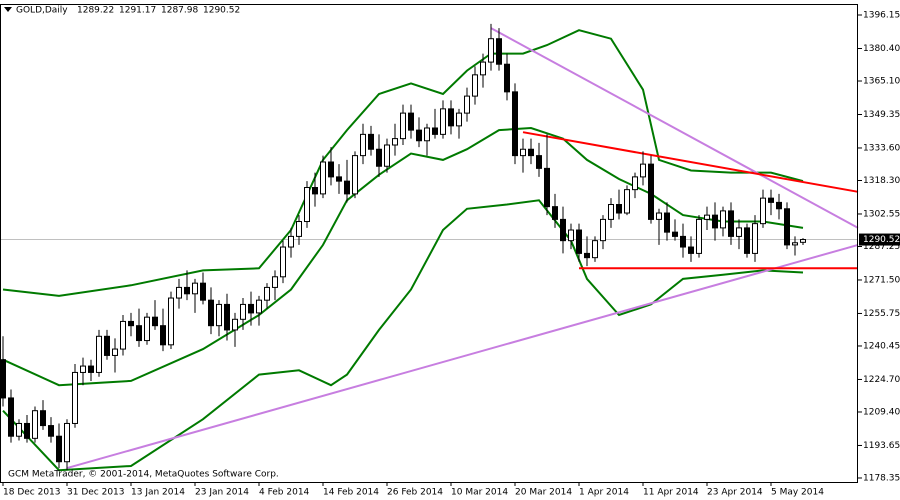 This screenshot has width=900, height=500. I want to click on y-tick-label: 1255.75, so click(881, 314).